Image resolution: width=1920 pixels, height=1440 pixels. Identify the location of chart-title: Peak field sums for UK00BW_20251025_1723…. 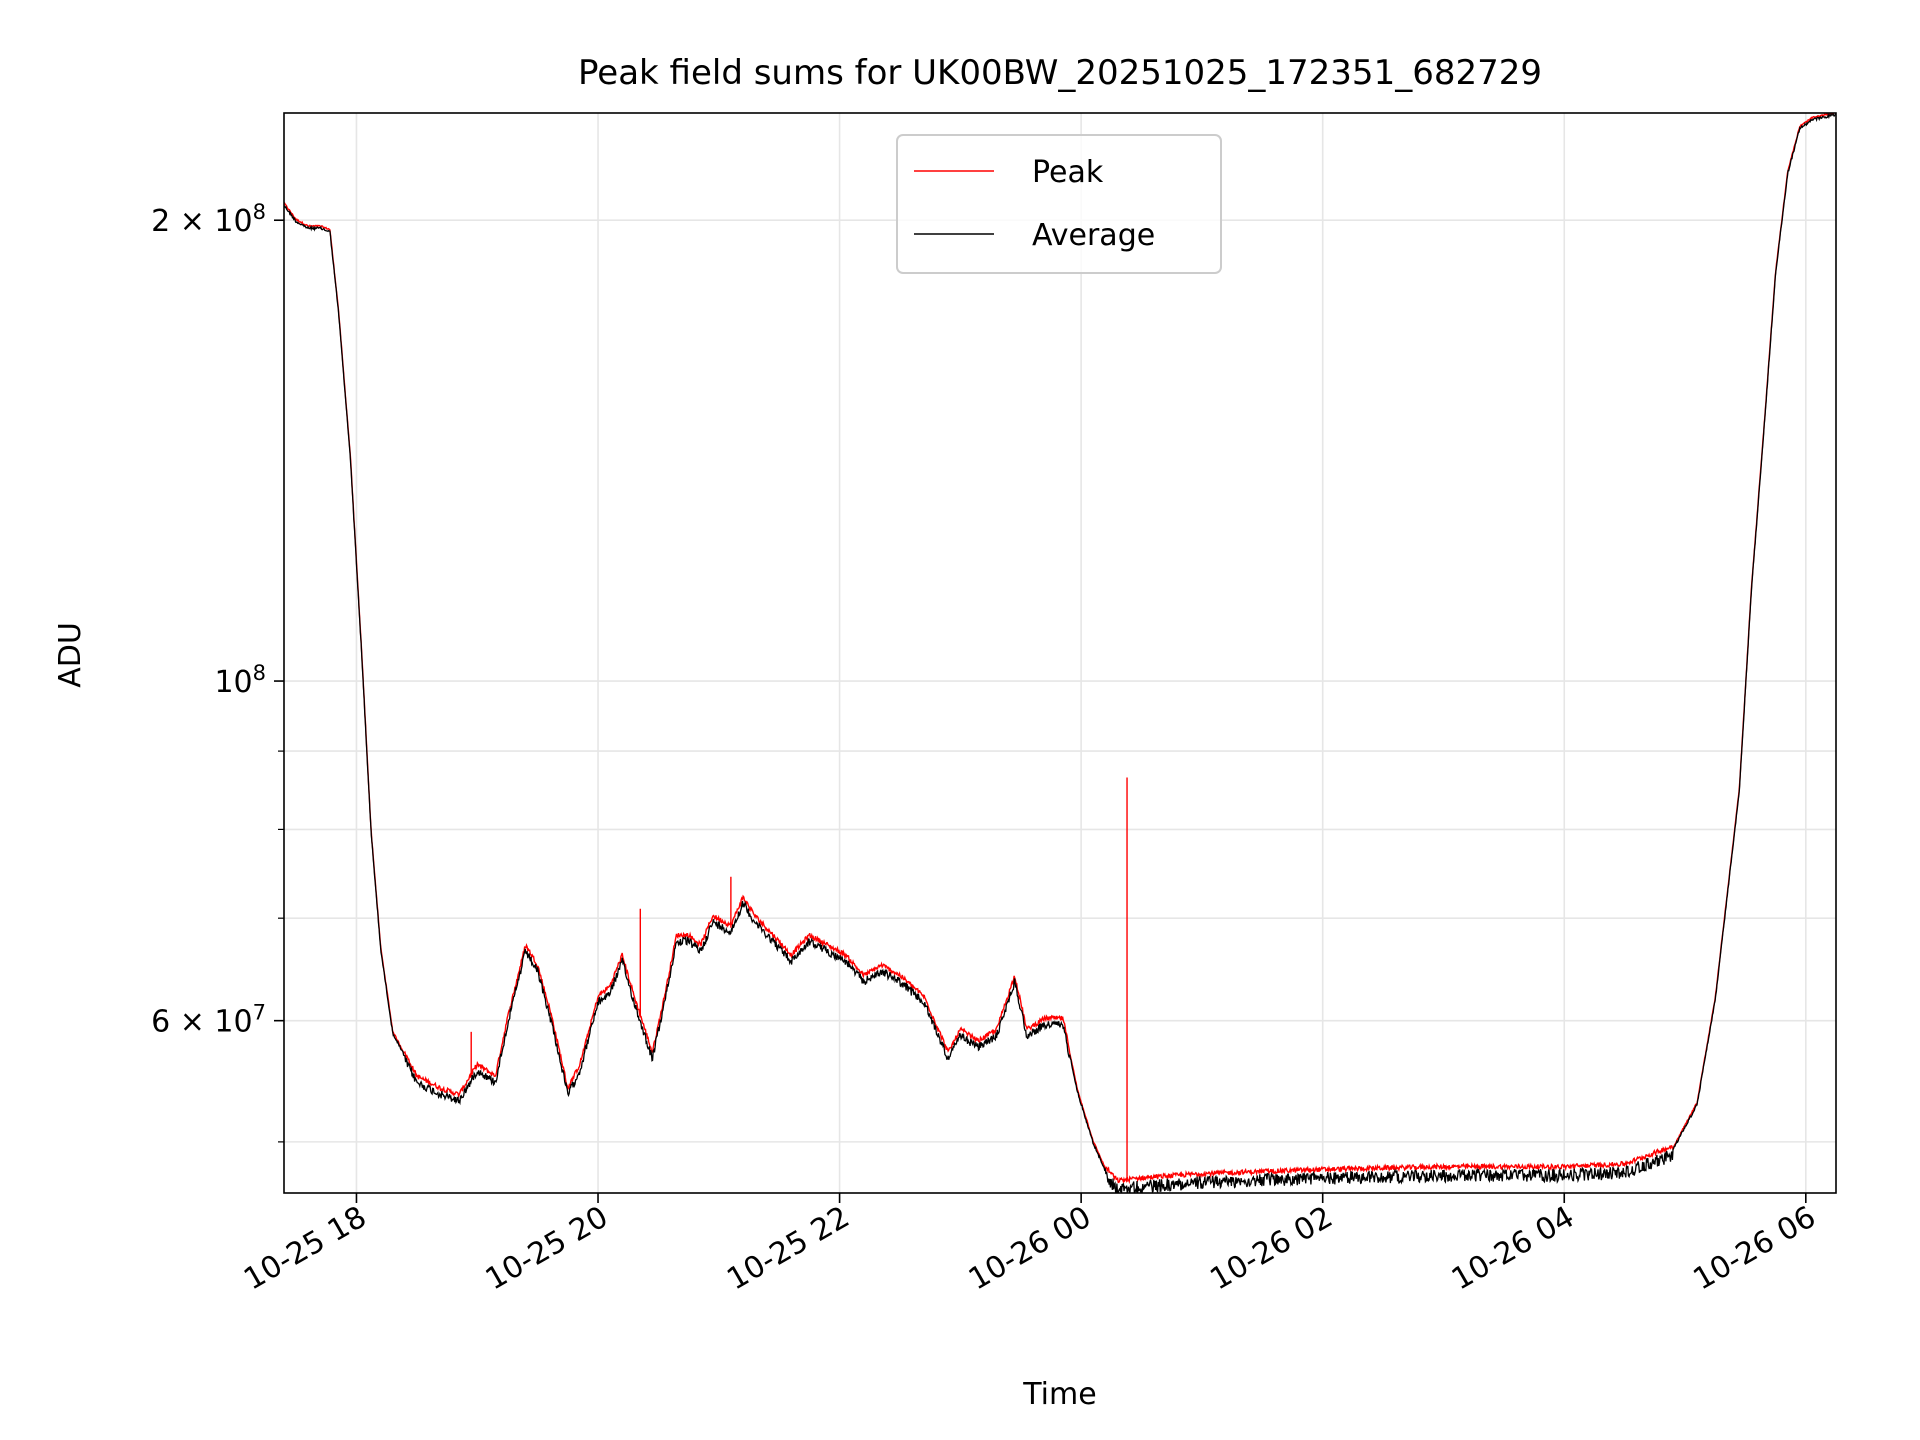
(1060, 73).